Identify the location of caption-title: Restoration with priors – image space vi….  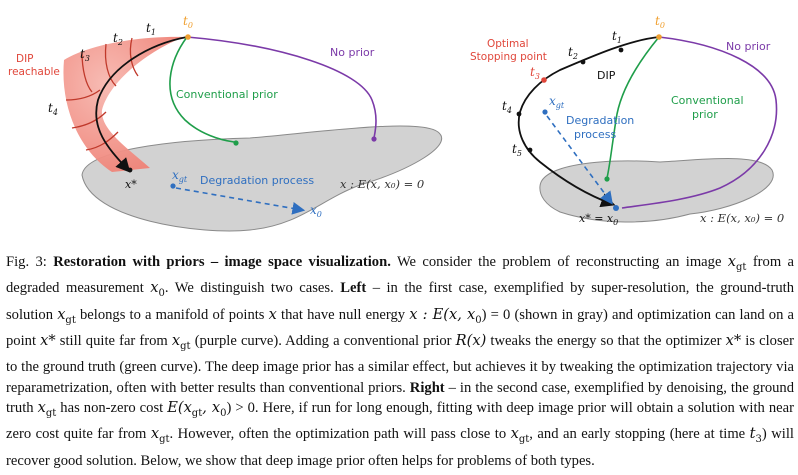
(222, 262).